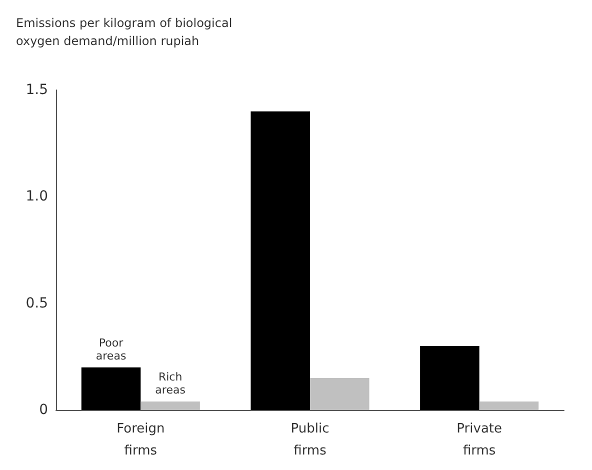  What do you see at coordinates (111, 349) in the screenshot?
I see `series-label: Poor areas` at bounding box center [111, 349].